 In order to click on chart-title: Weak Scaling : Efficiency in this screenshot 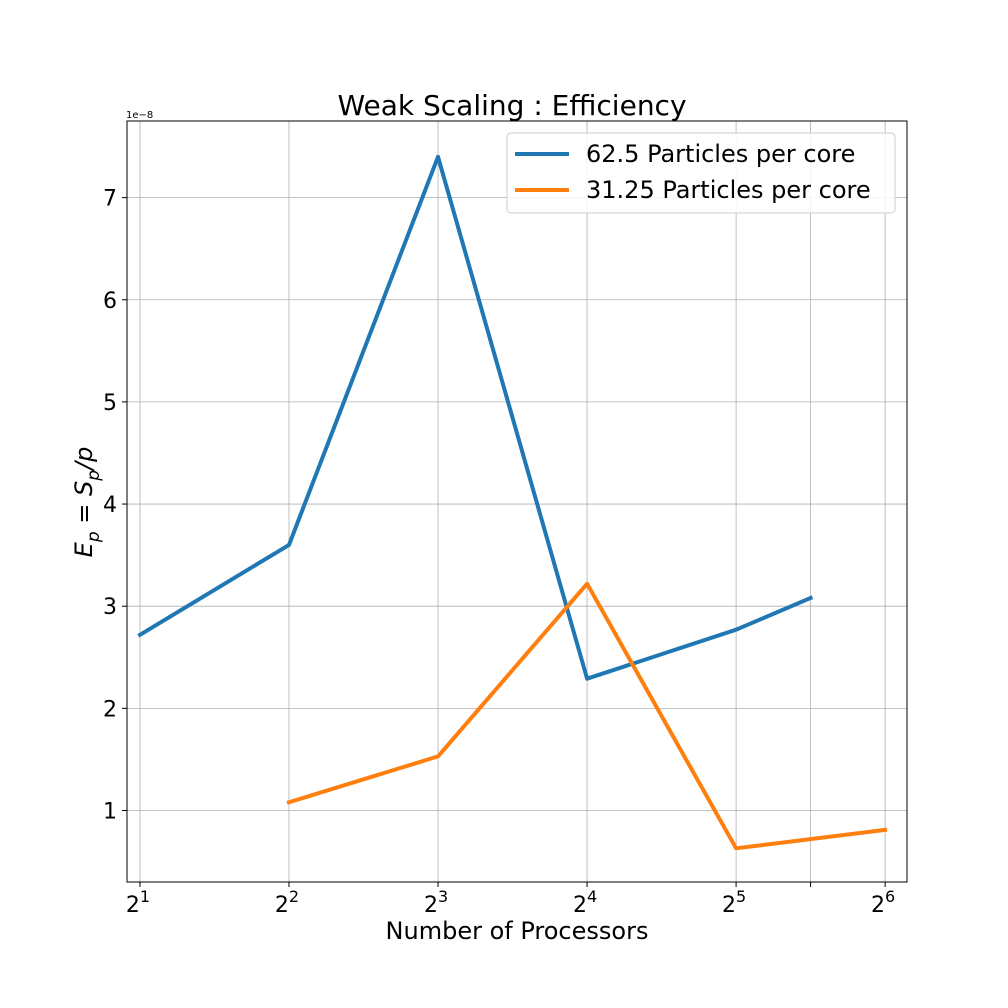, I will do `click(511, 105)`.